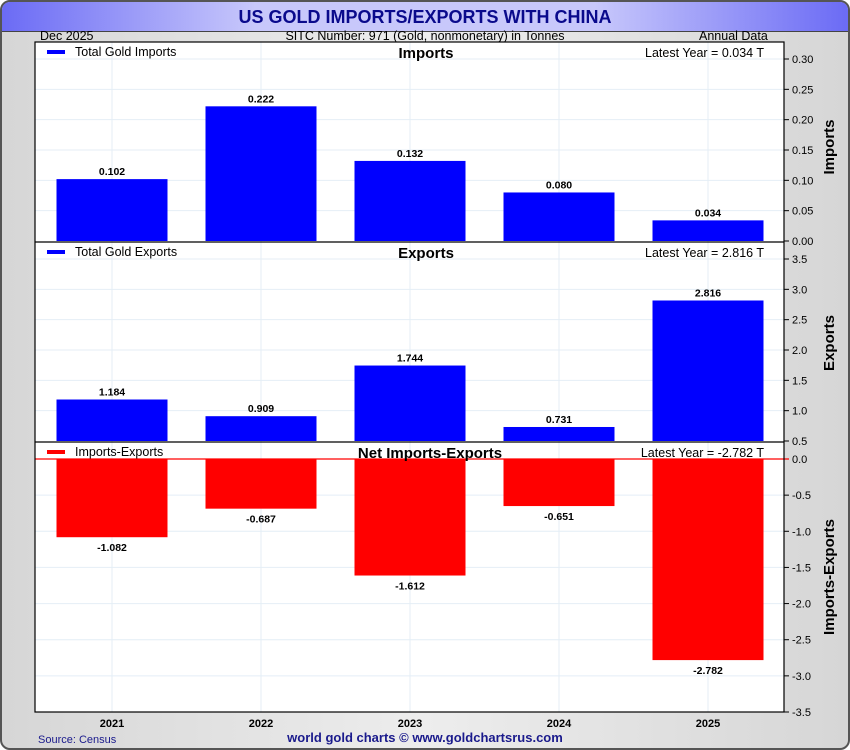  What do you see at coordinates (801, 677) in the screenshot?
I see `y-tick-label: -3.0` at bounding box center [801, 677].